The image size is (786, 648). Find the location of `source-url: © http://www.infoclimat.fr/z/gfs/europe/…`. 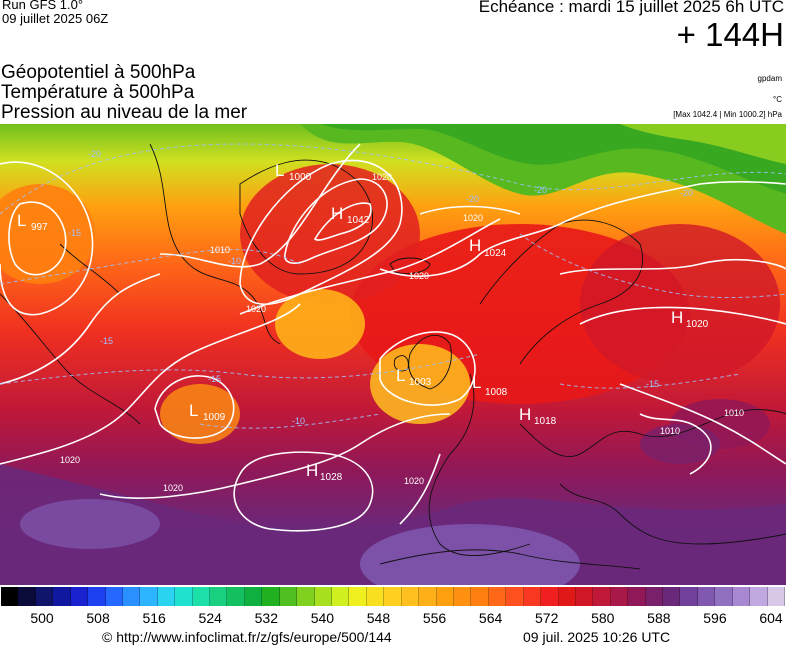

source-url: © http://www.infoclimat.fr/z/gfs/europe/… is located at coordinates (247, 637).